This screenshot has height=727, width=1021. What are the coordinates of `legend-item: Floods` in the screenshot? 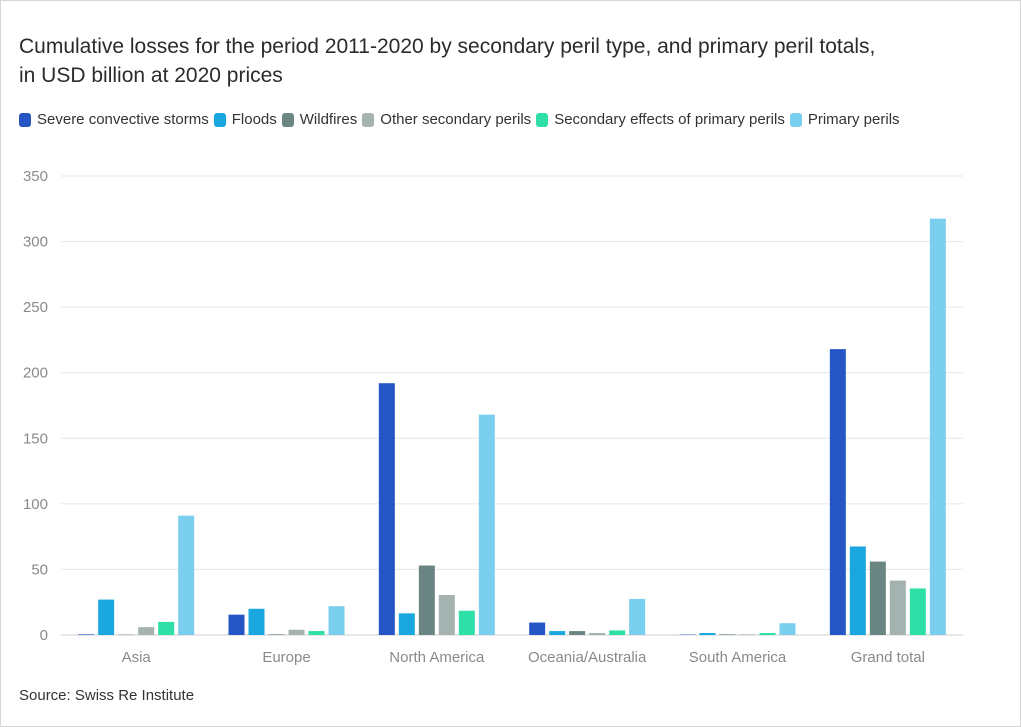 It's located at (245, 119).